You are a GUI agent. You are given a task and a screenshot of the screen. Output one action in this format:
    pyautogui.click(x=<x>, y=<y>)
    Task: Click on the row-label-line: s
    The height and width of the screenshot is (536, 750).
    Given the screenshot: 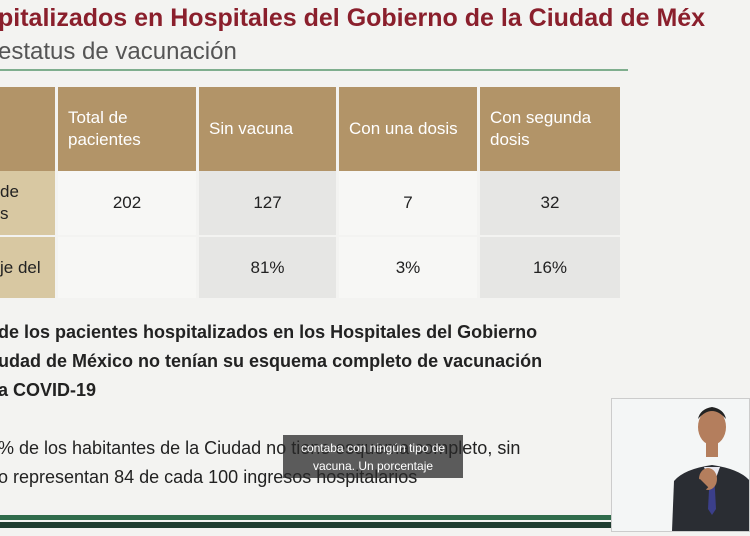 What is the action you would take?
    pyautogui.click(x=4, y=213)
    